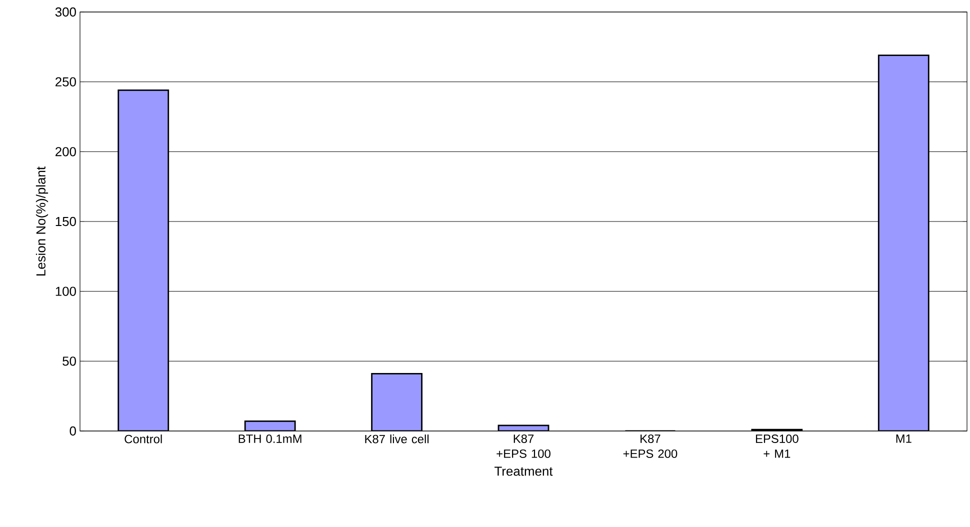 The height and width of the screenshot is (527, 970). I want to click on y-tick-label: 150, so click(66, 221).